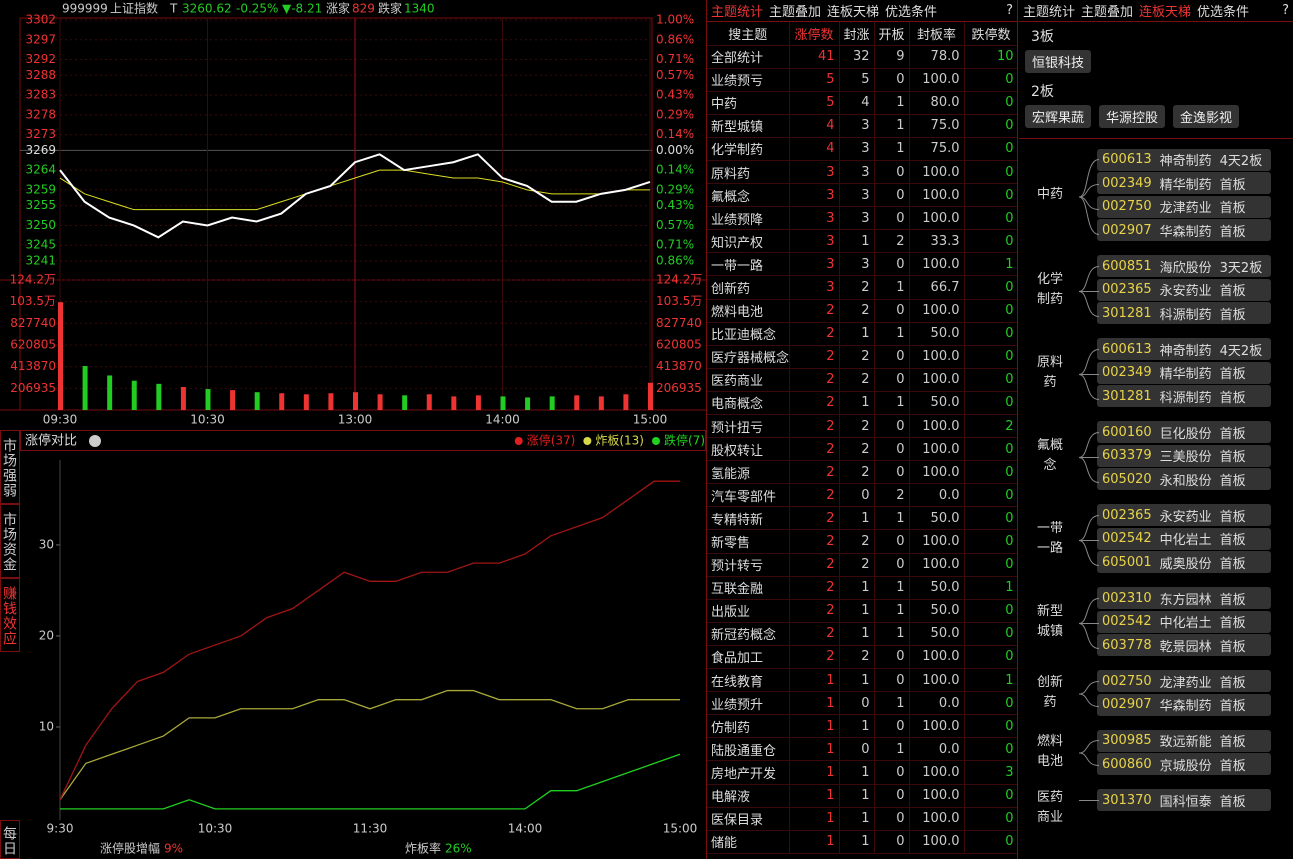 This screenshot has height=859, width=1293. Describe the element at coordinates (862, 195) in the screenshot. I see `theme-row: 氟概念 3 3 0 100.0 0` at that location.